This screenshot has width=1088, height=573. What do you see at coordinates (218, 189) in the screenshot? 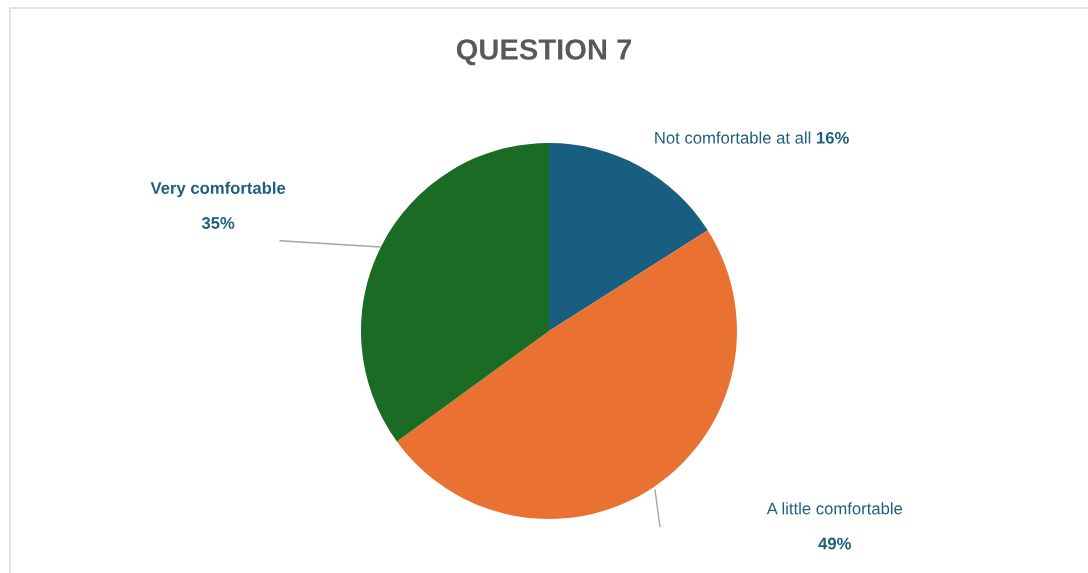
I see `slice-label: Very comfortable` at bounding box center [218, 189].